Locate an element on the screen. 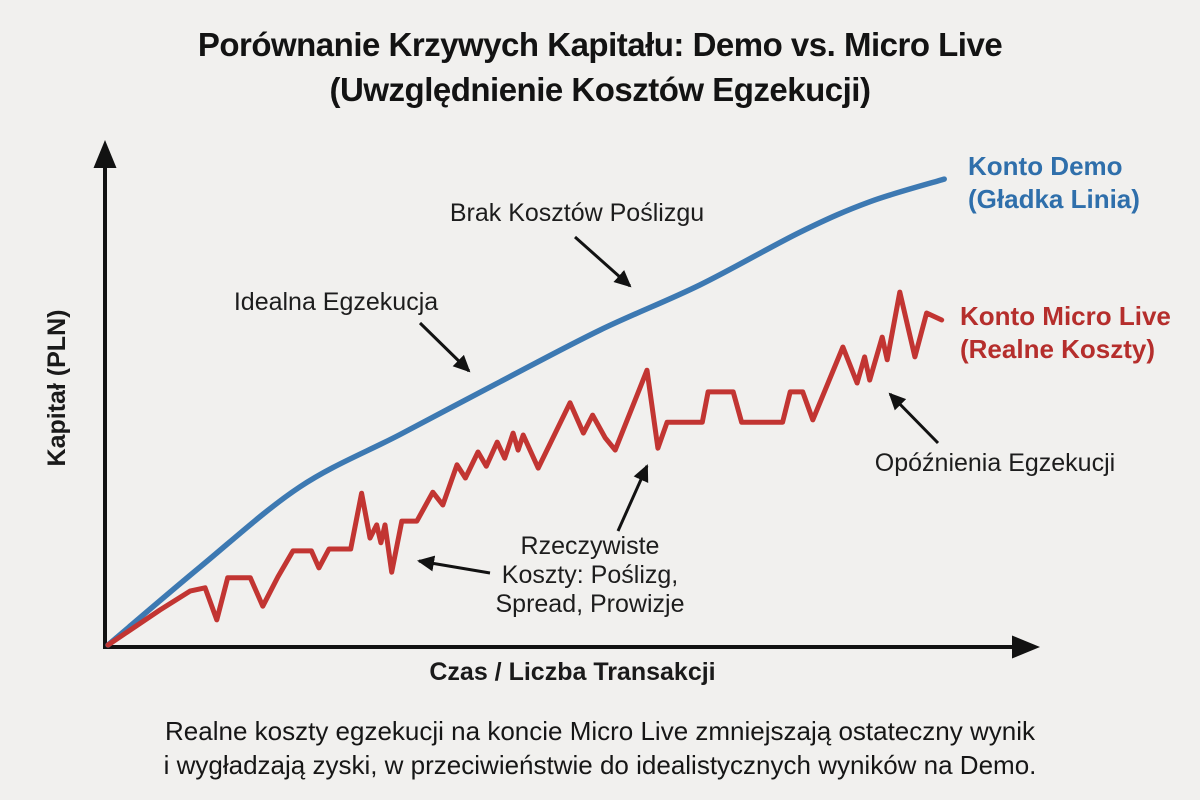 This screenshot has height=800, width=1200. annotation-opoznienia-egzekucji: Opóźnienia Egzekucji is located at coordinates (995, 463).